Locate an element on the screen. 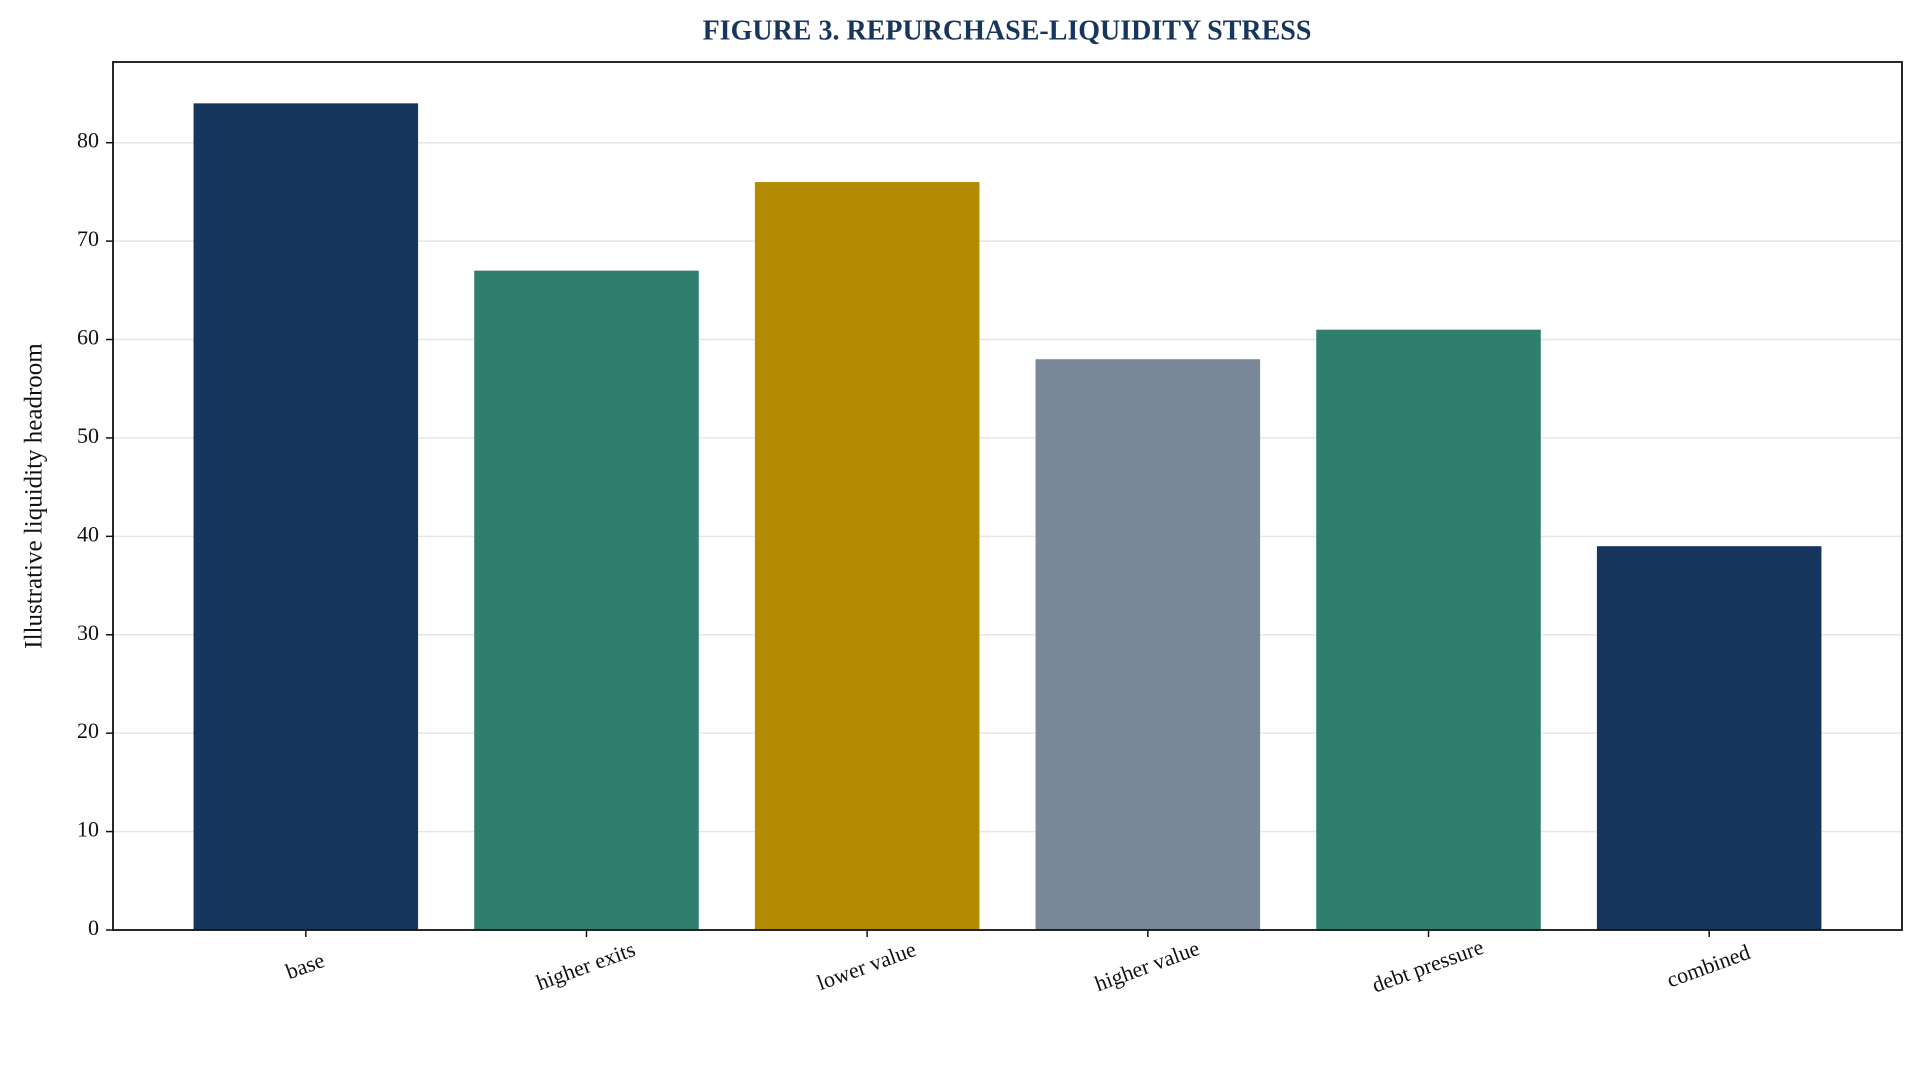 The height and width of the screenshot is (1066, 1924). y-tick-label: 50 is located at coordinates (88, 435).